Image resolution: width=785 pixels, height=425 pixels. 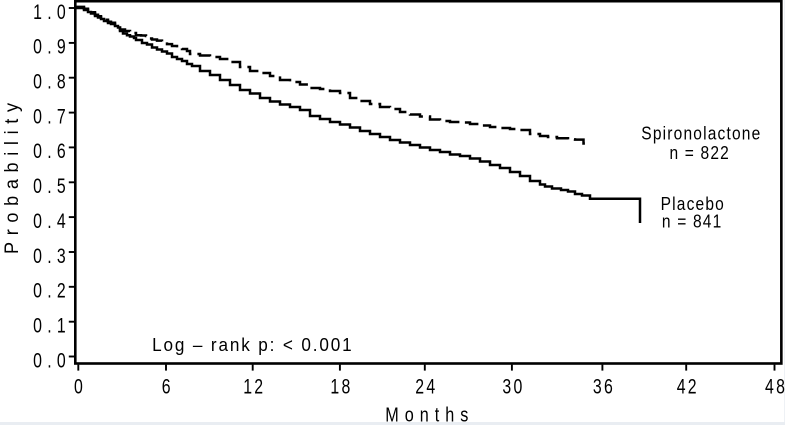 I want to click on svg-text: 30, so click(x=513, y=386).